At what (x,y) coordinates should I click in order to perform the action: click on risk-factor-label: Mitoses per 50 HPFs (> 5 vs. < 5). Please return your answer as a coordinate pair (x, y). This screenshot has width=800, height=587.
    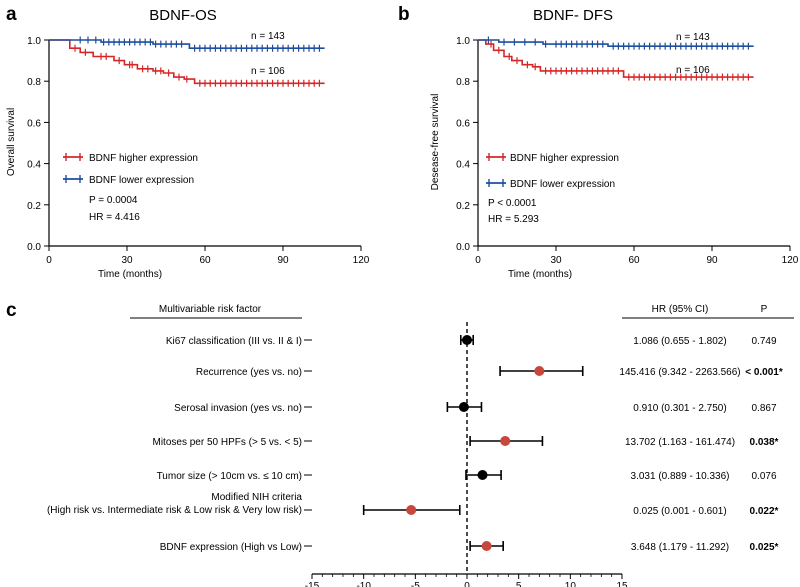
    Looking at the image, I should click on (228, 442).